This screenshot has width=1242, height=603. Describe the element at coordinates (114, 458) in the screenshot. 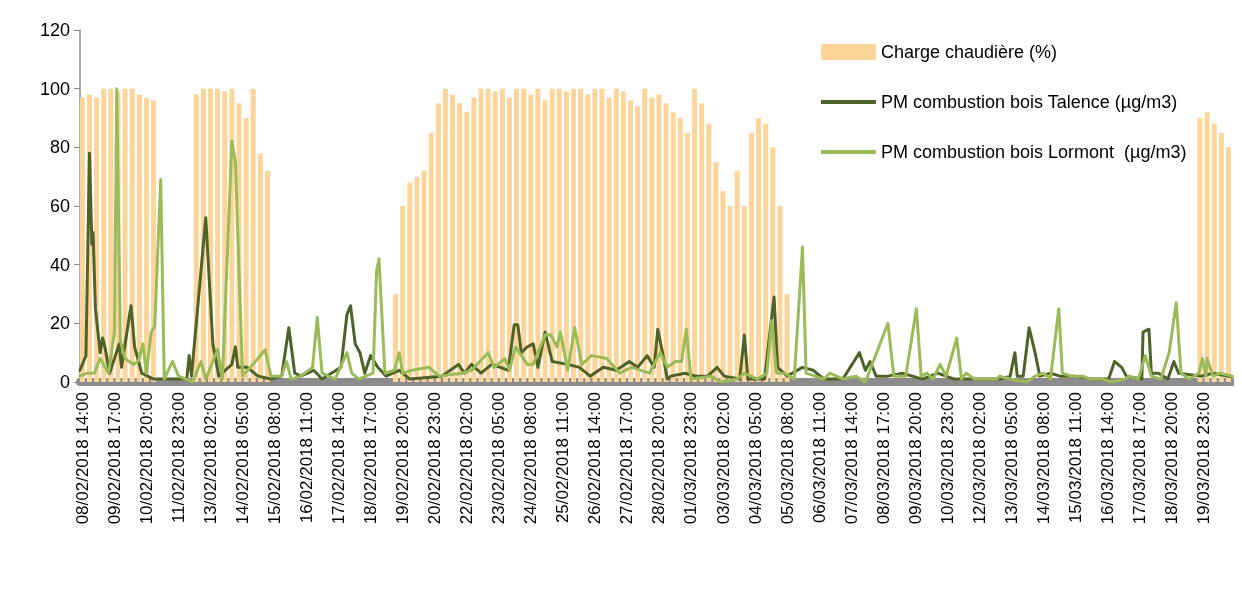

I see `x-tick-label: 09/02/2018 17:00` at that location.